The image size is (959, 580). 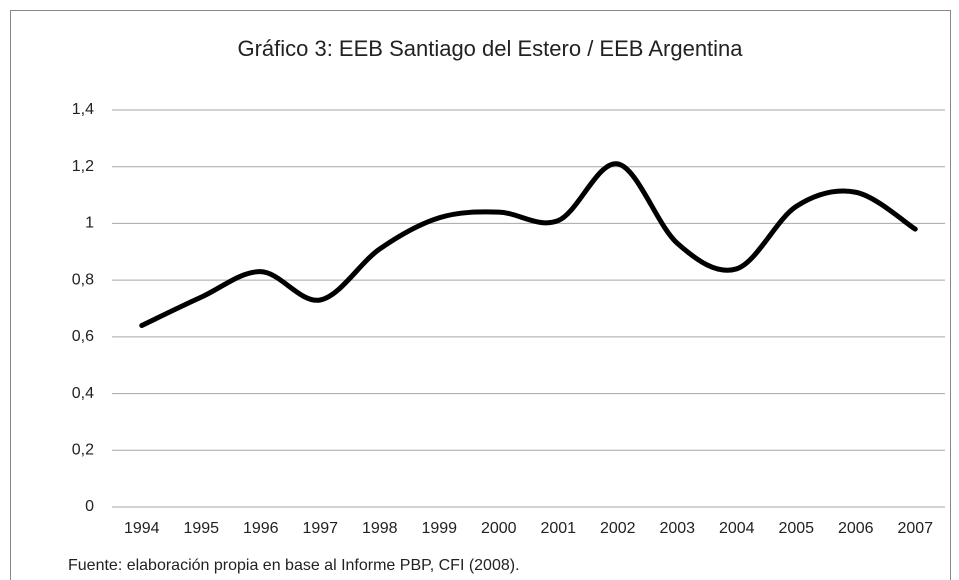 What do you see at coordinates (261, 528) in the screenshot?
I see `x-tick-label: 1996` at bounding box center [261, 528].